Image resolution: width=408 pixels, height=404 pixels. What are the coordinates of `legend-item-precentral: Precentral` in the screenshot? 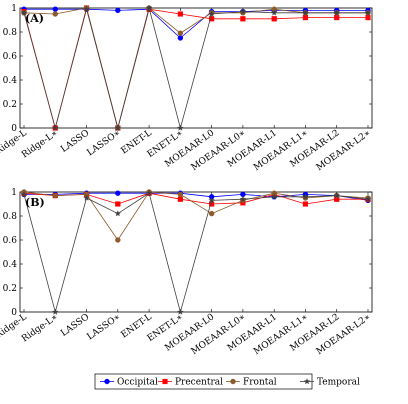 It's located at (190, 383).